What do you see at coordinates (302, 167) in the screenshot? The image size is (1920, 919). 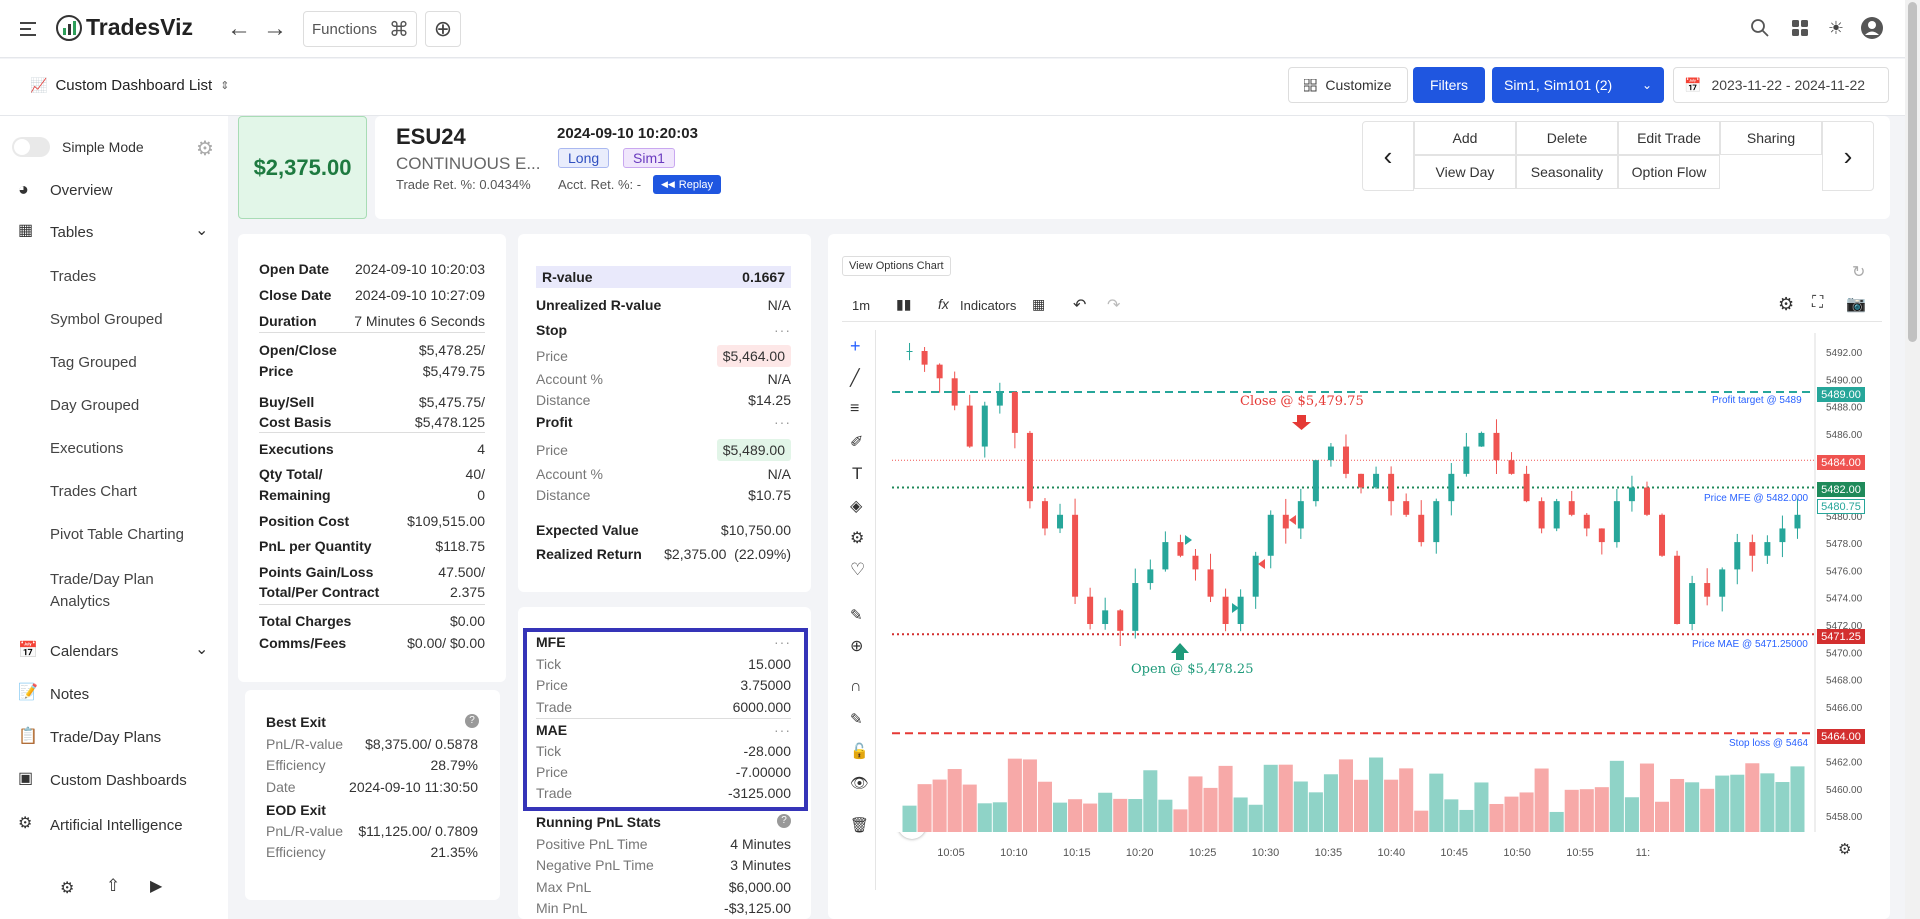 I see `pnl-value: $2,375.00` at bounding box center [302, 167].